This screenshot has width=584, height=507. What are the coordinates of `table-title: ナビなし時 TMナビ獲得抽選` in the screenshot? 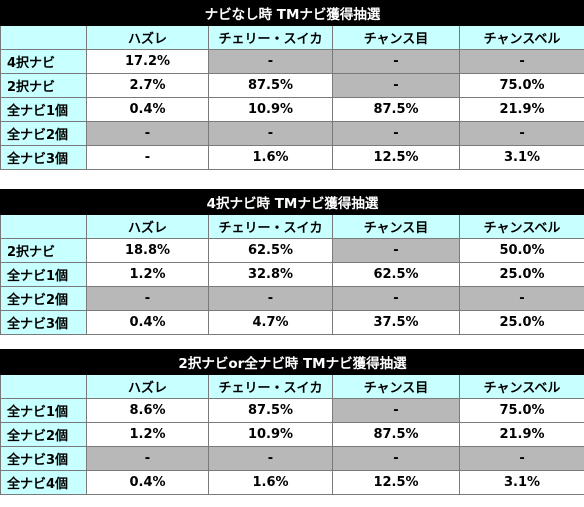 It's located at (292, 13).